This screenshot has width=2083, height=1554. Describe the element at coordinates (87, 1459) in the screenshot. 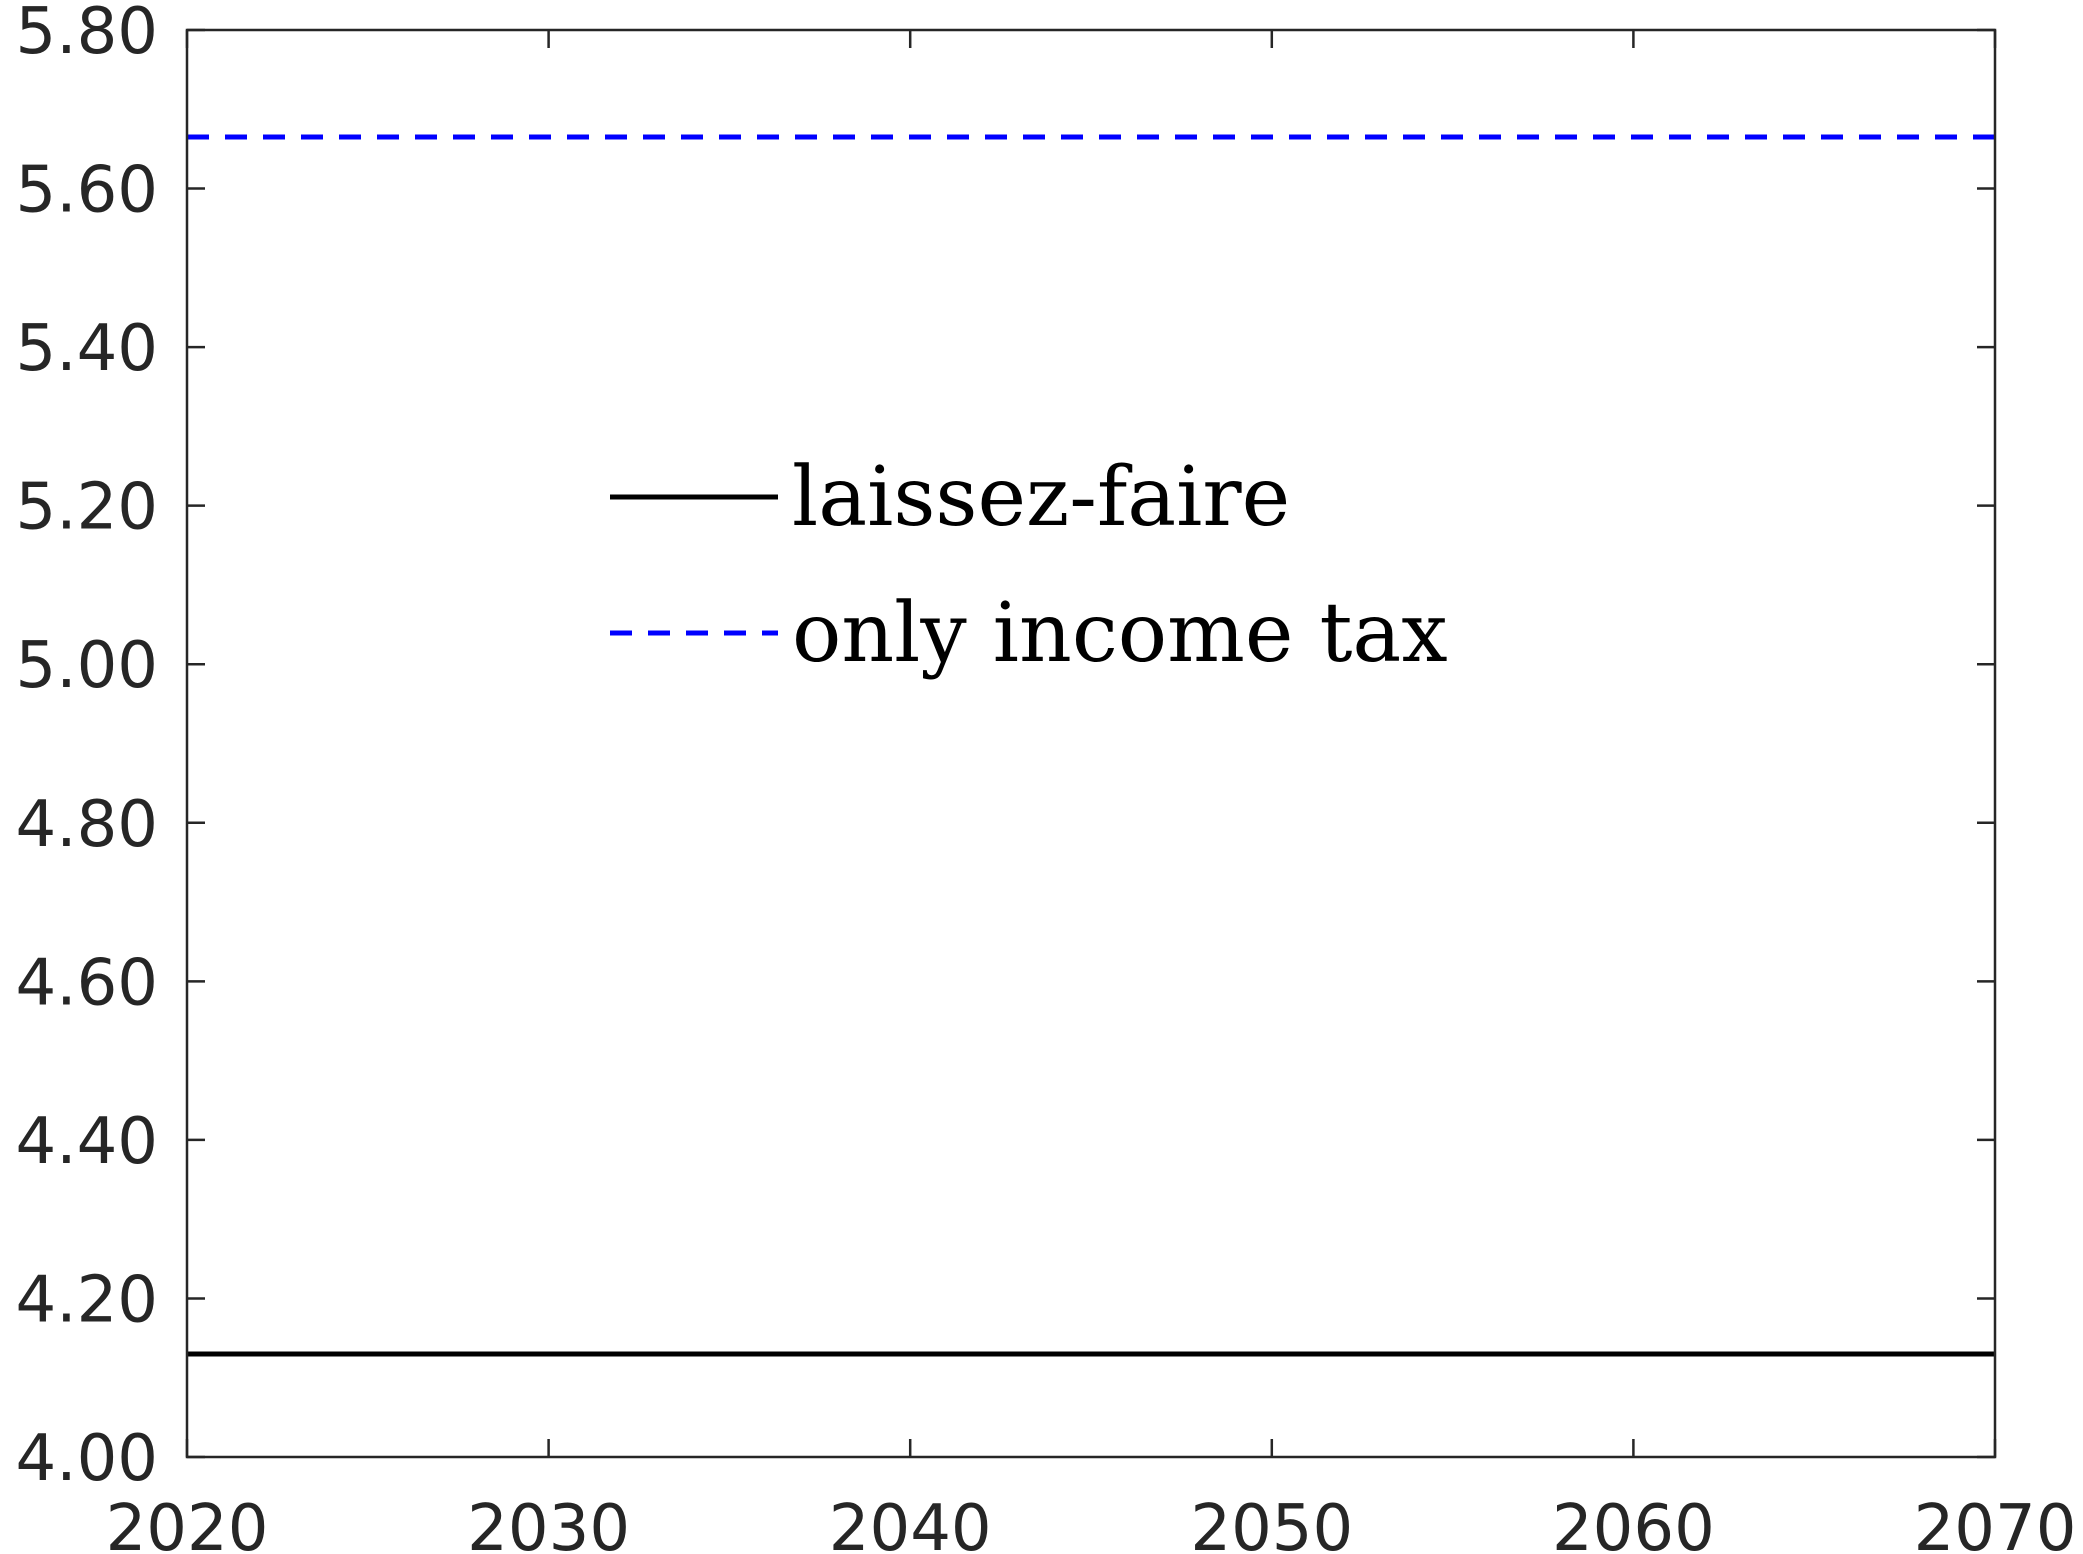

I see `y-tick-label: 4.00` at that location.